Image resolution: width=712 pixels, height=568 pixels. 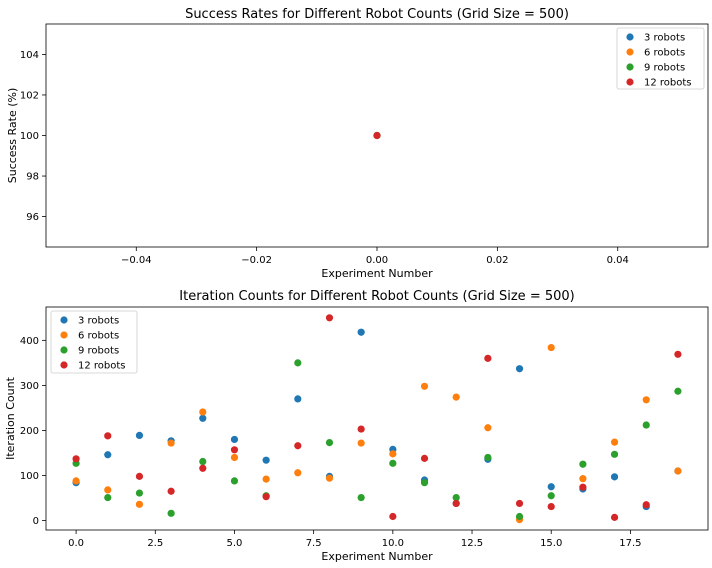 I want to click on data-points, so click(x=377, y=135).